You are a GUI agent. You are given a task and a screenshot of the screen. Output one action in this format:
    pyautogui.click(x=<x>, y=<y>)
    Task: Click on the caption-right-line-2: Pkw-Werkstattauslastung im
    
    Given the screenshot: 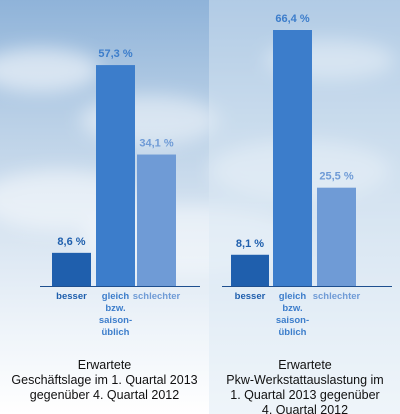 What is the action you would take?
    pyautogui.click(x=305, y=380)
    